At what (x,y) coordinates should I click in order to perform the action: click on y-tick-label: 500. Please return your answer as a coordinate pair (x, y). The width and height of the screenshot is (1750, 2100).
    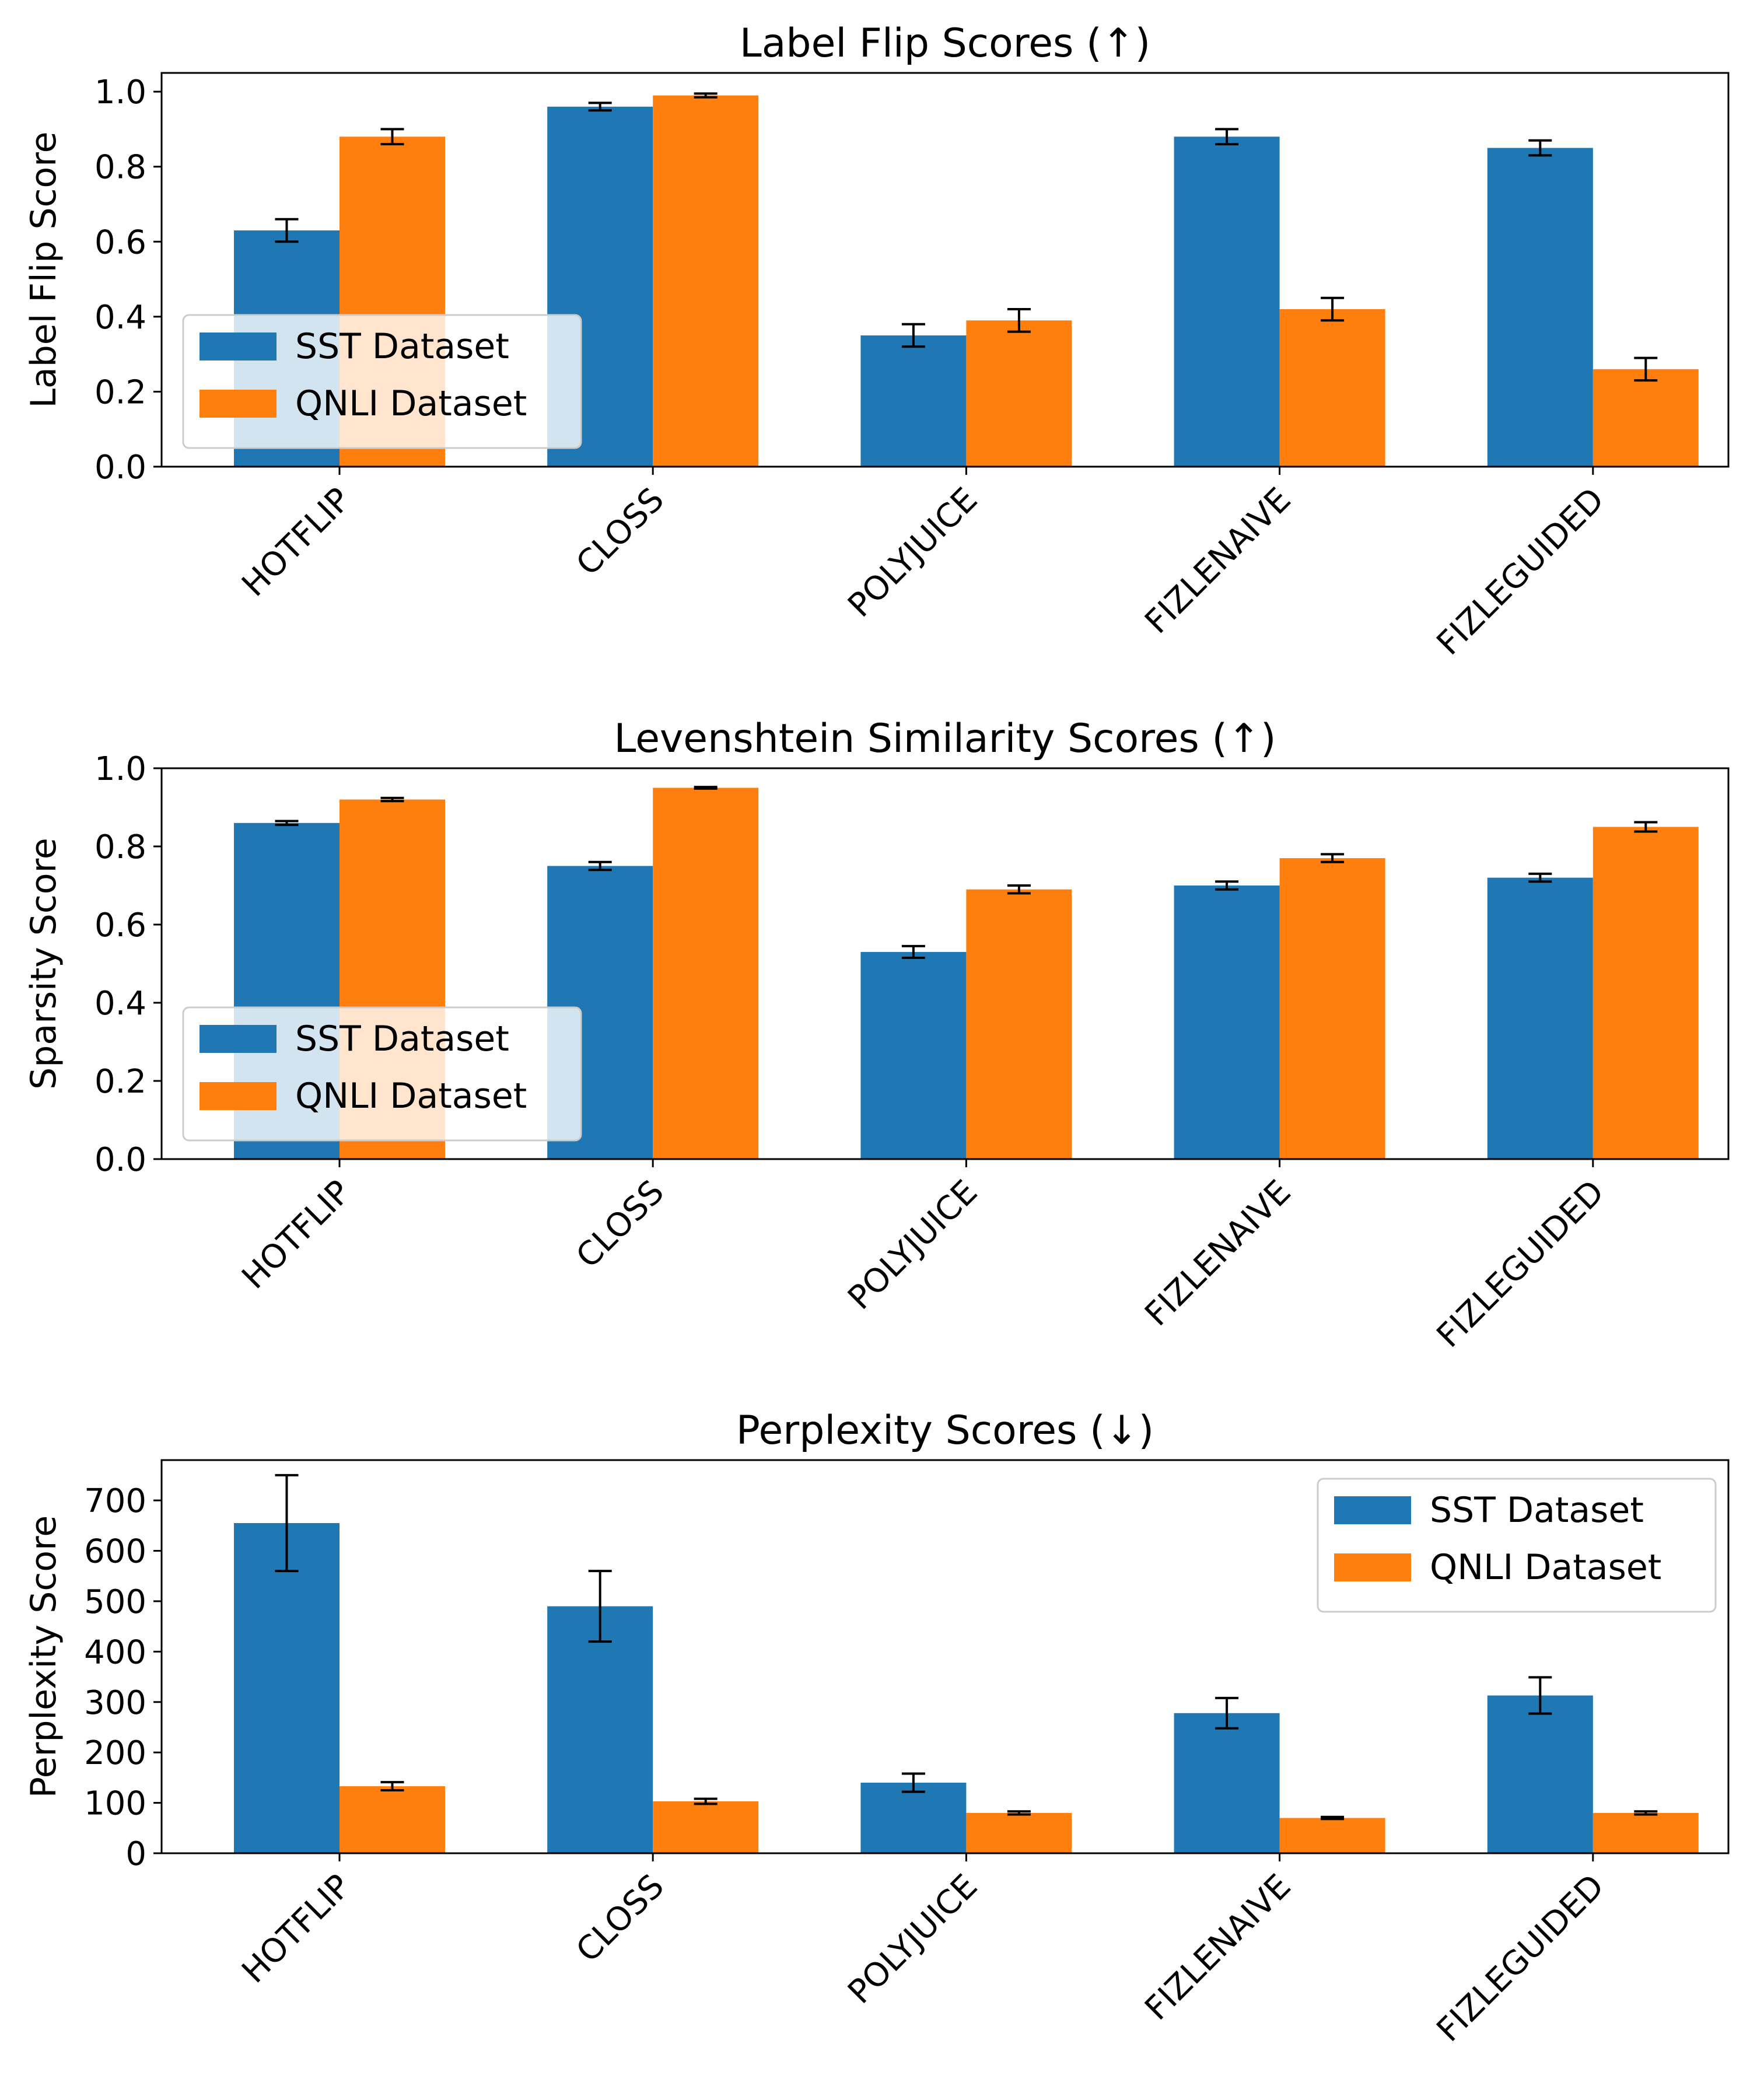
    Looking at the image, I should click on (115, 1602).